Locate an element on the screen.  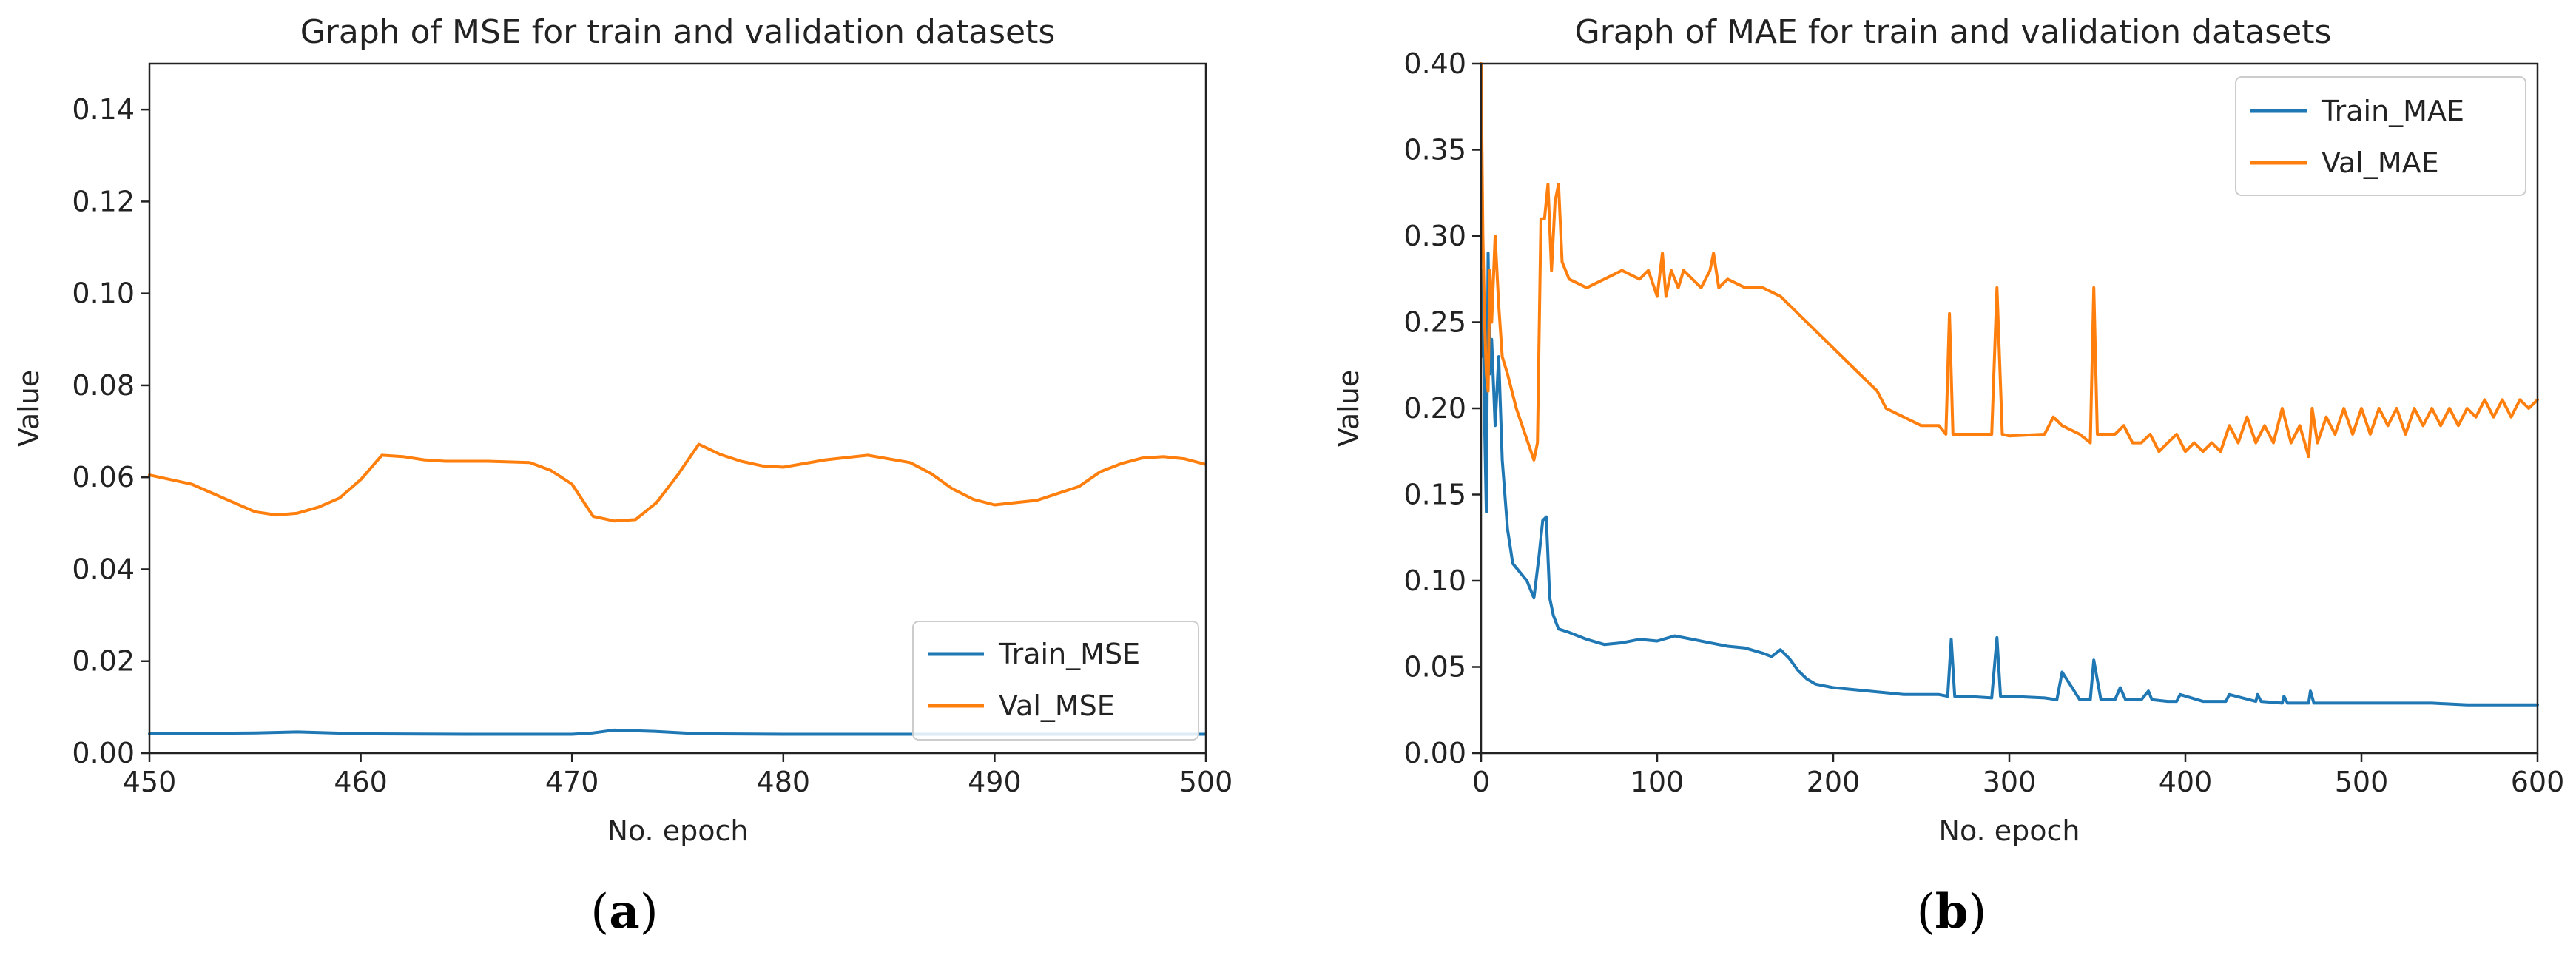
chart-a-x-tick-label: 500 is located at coordinates (1206, 782).